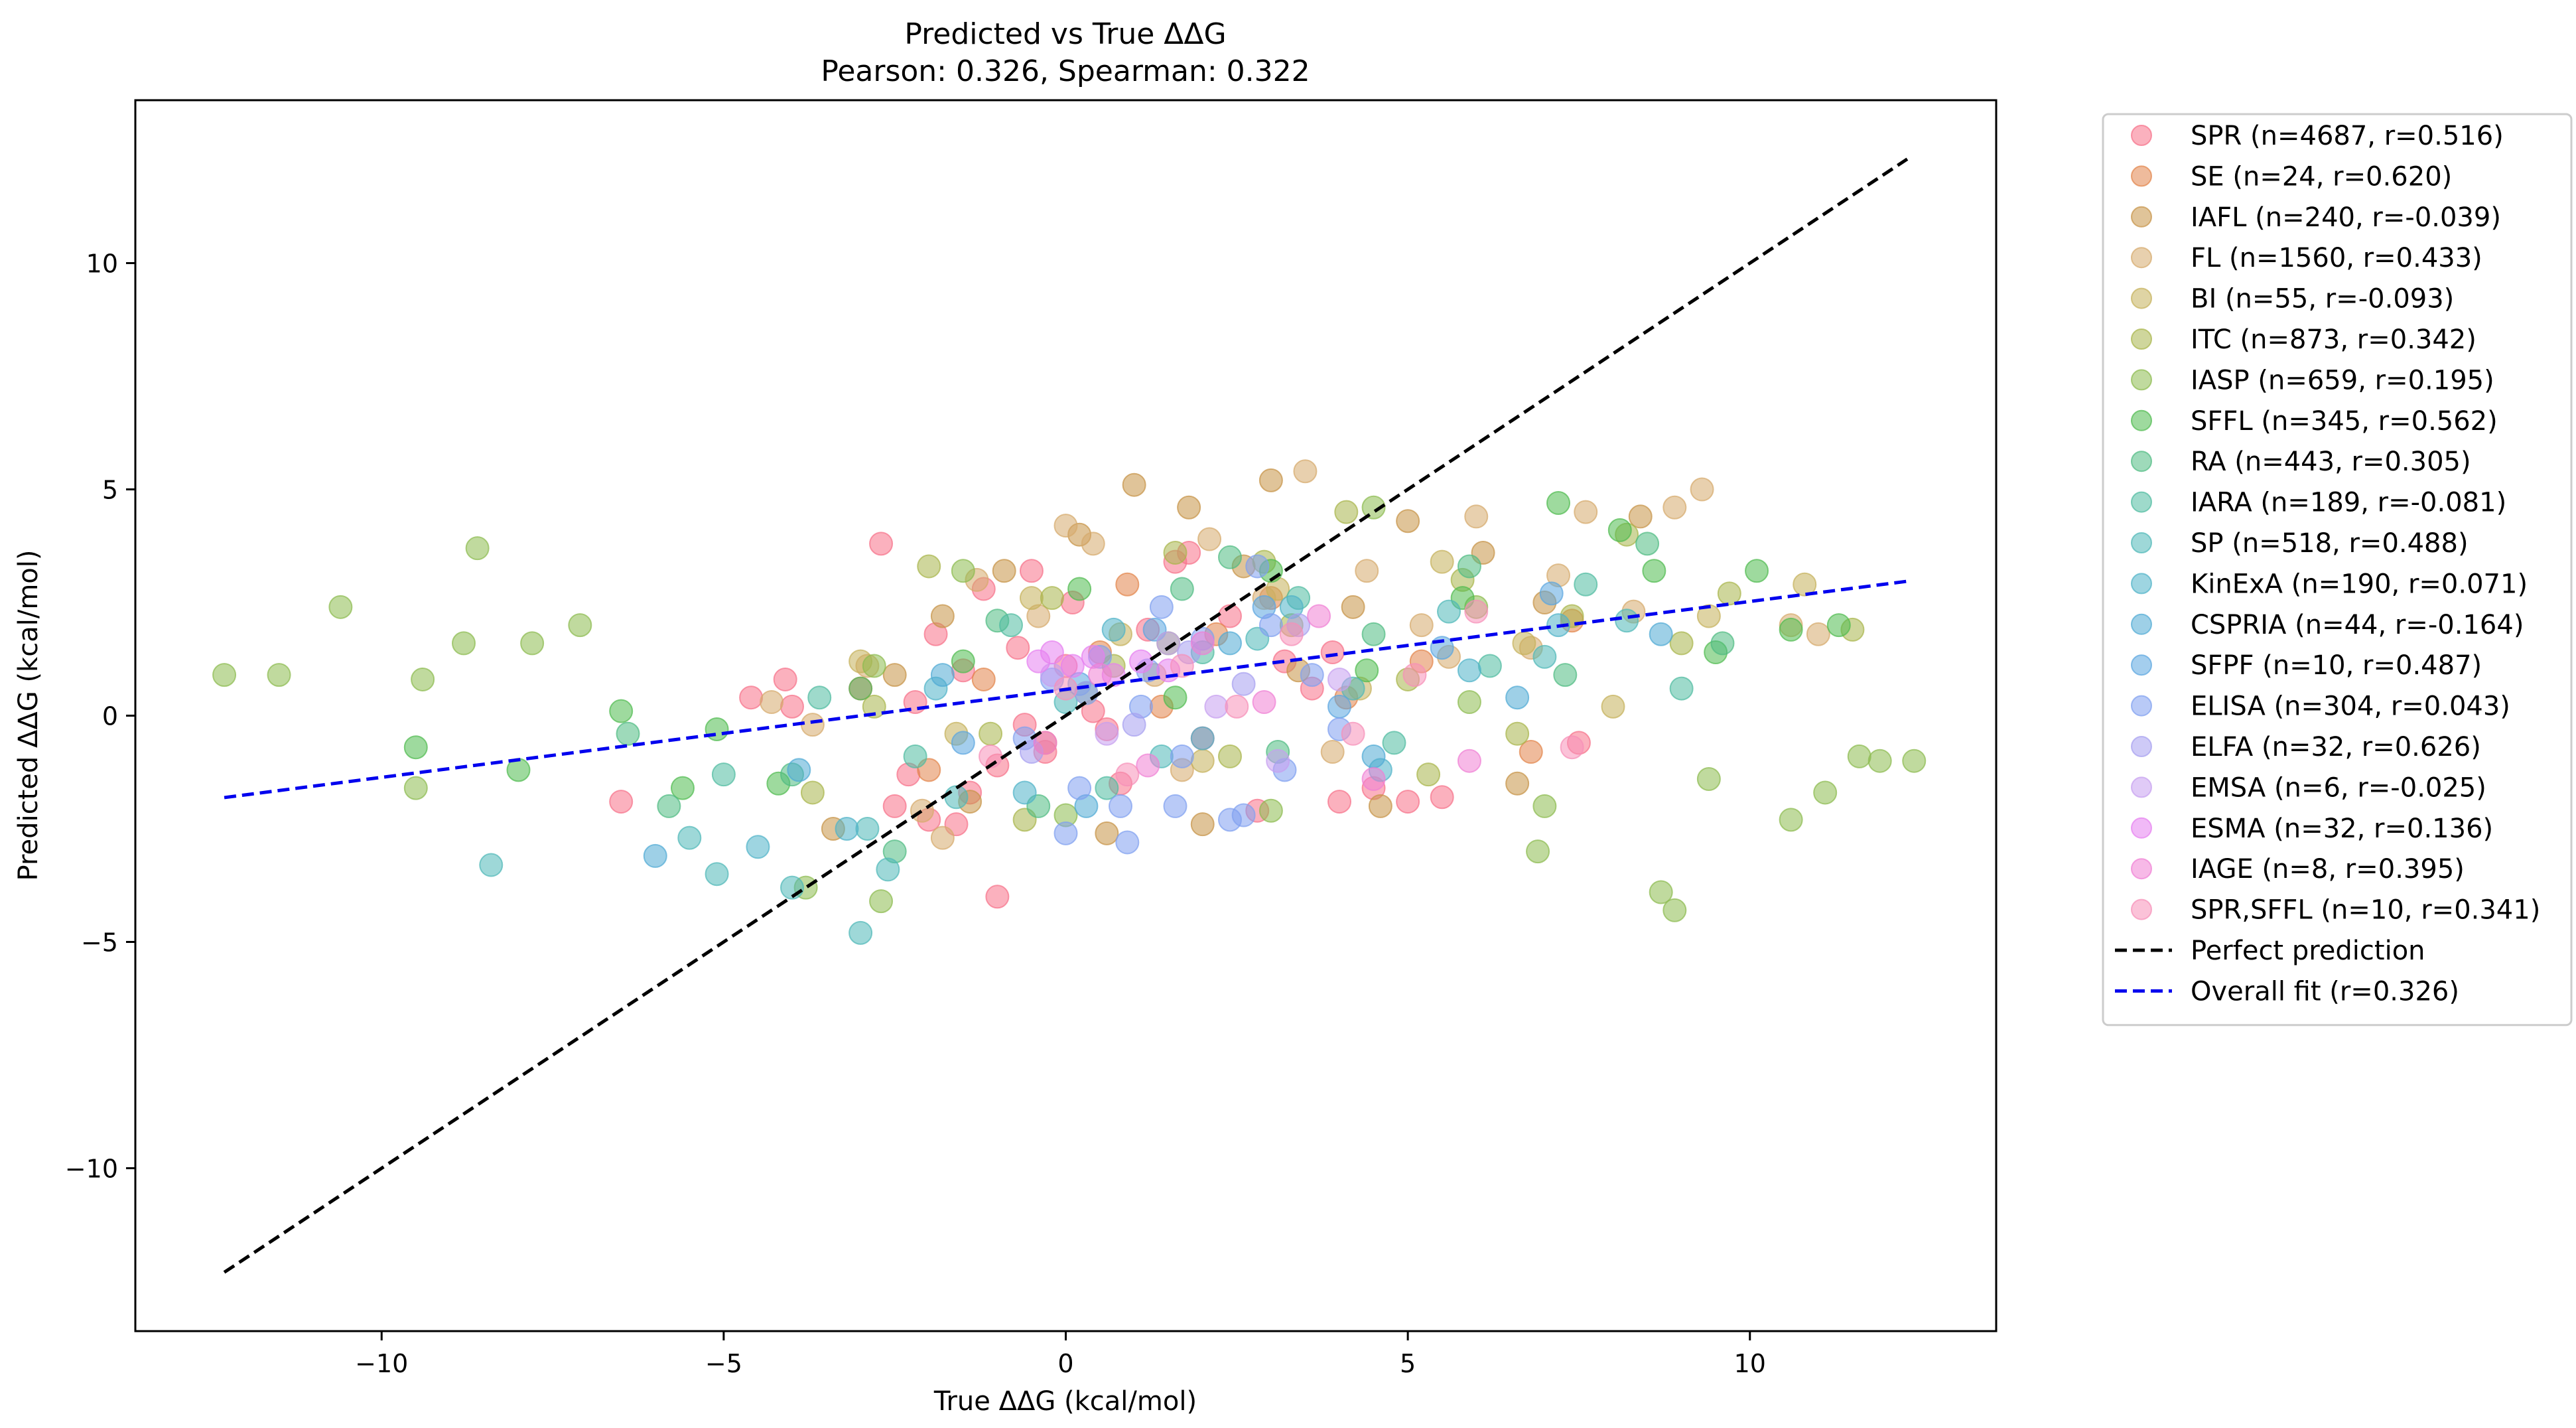 The image size is (2576, 1428). Describe the element at coordinates (1408, 1363) in the screenshot. I see `x-tick-label: 5` at that location.